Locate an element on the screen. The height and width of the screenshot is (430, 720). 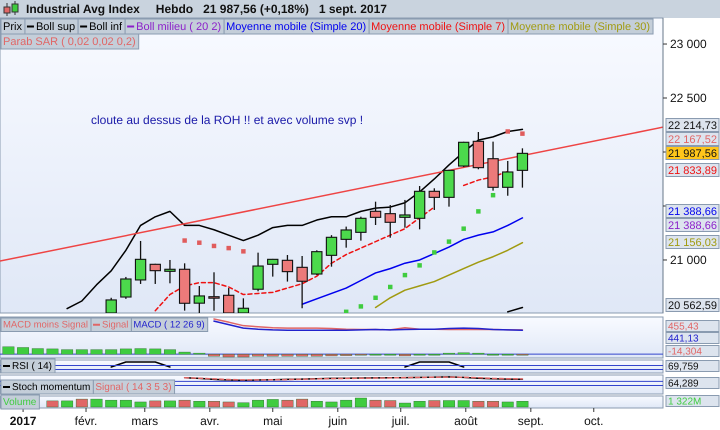
text: 21 156,03 is located at coordinates (692, 242).